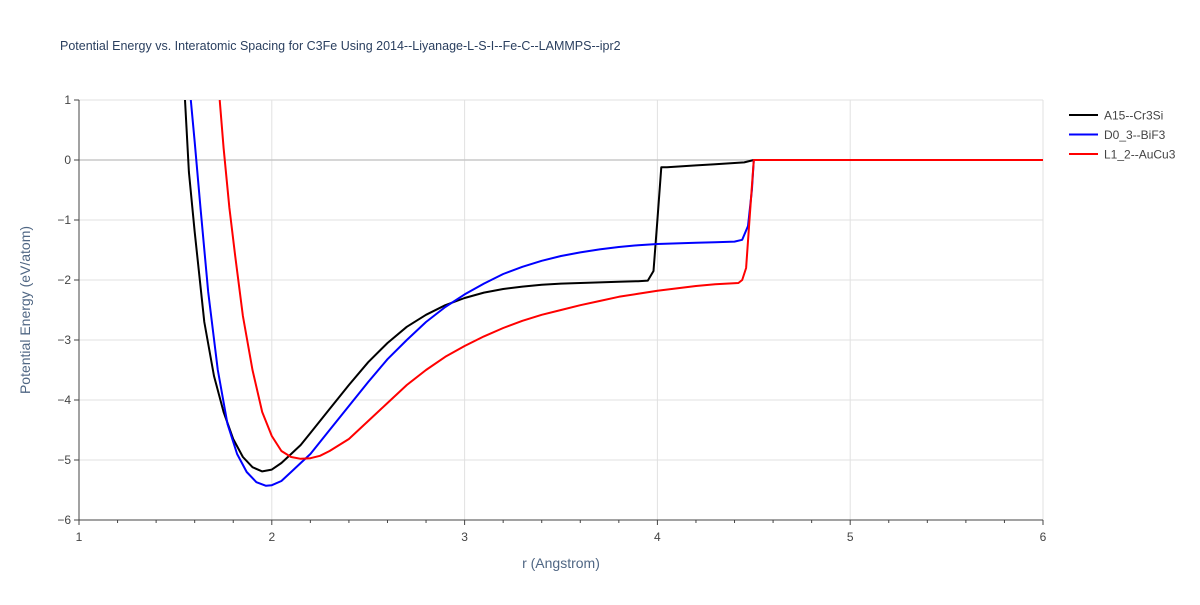  I want to click on x-tick-label: 3, so click(464, 537).